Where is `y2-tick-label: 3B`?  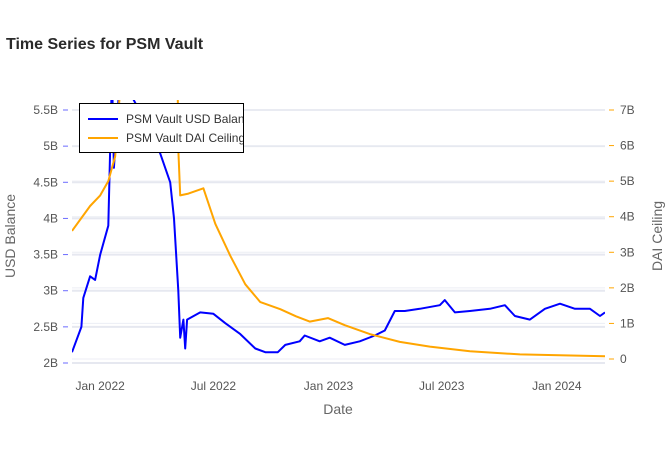 y2-tick-label: 3B is located at coordinates (627, 252).